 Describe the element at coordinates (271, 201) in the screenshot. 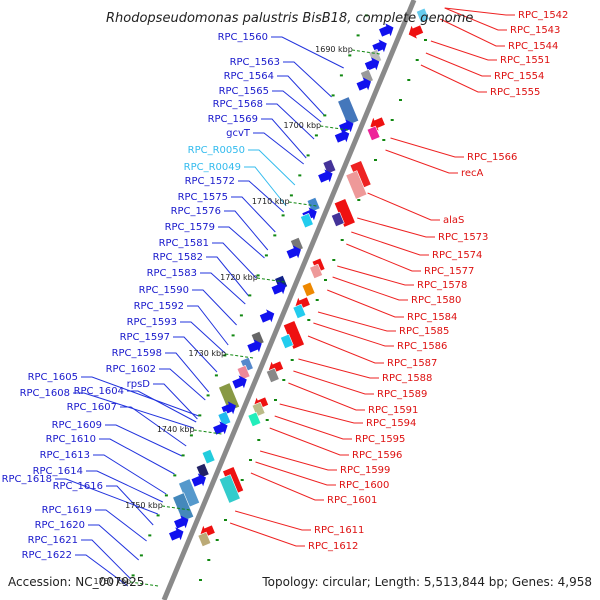

I see `kbp-tick-label: 1710 kbp` at that location.